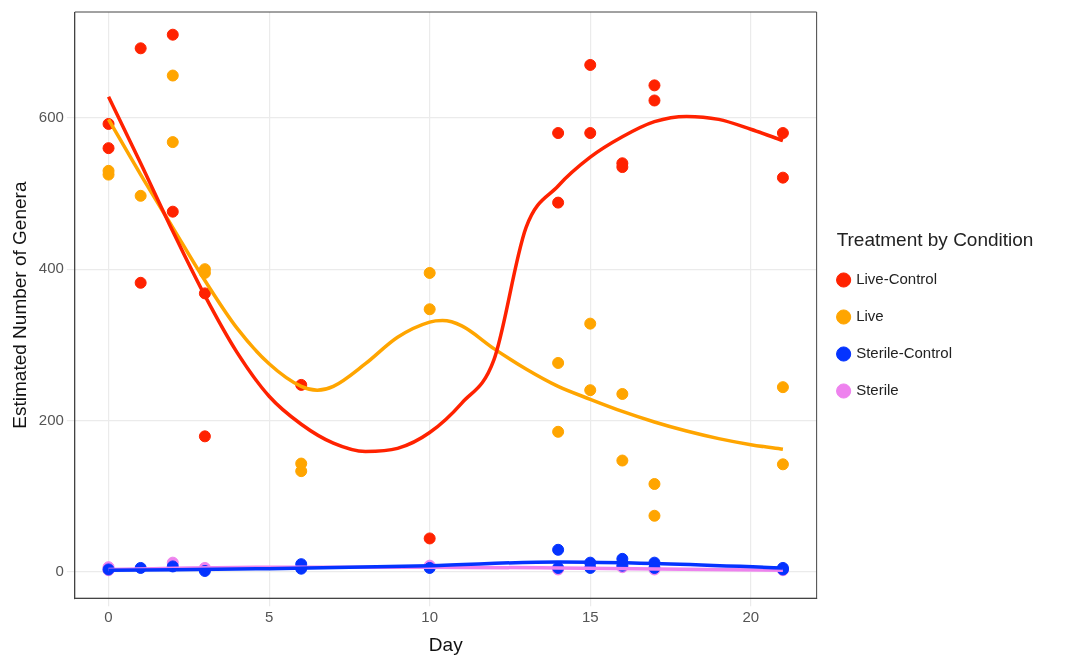  Describe the element at coordinates (870, 316) in the screenshot. I see `legend-label: Live` at that location.